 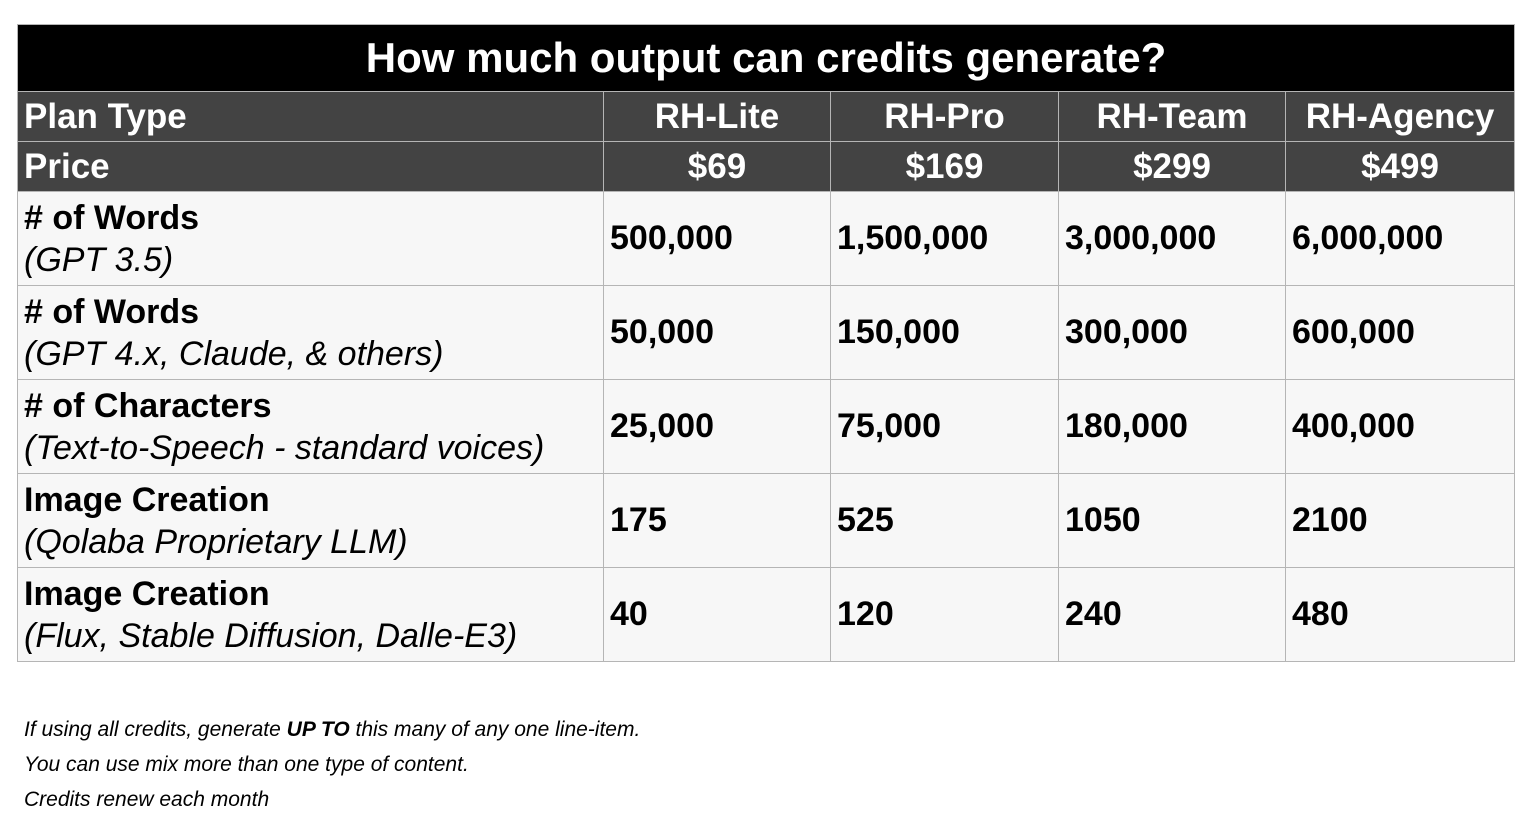 What do you see at coordinates (99, 259) in the screenshot?
I see `row-sublabel: (GPT 3.5)` at bounding box center [99, 259].